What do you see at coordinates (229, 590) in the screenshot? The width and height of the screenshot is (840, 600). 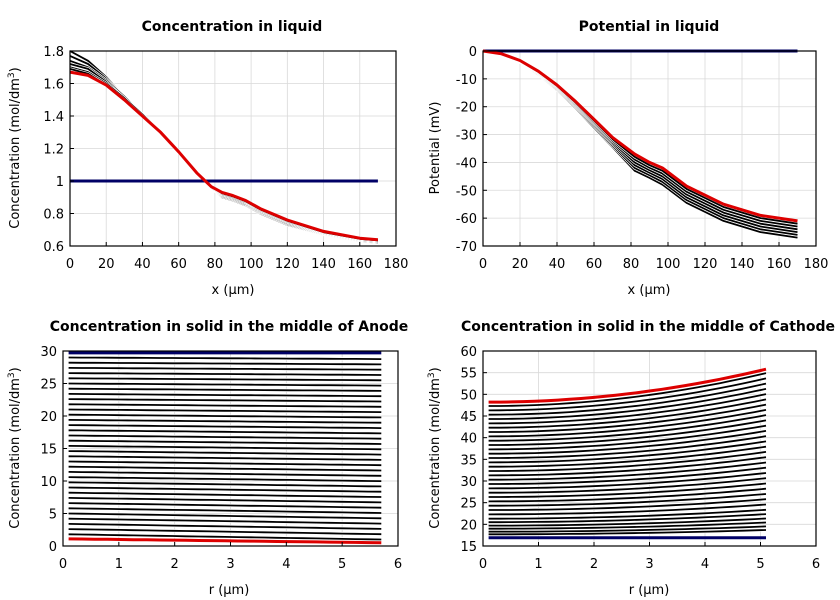 I see `x-axis-label: r (µm)` at bounding box center [229, 590].